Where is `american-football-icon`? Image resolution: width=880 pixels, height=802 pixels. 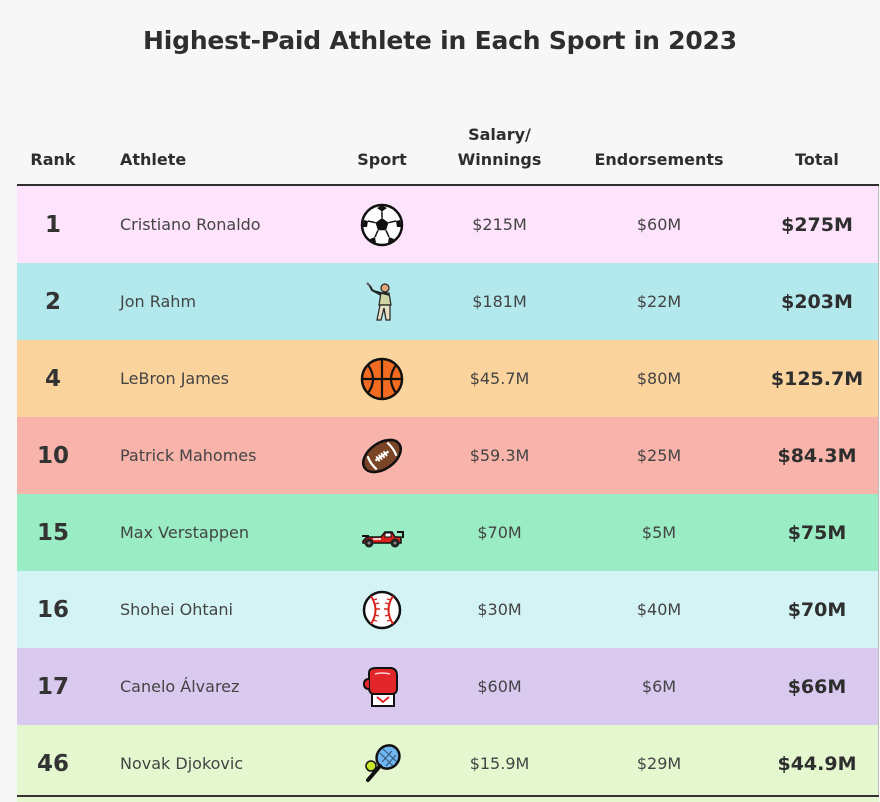
american-football-icon is located at coordinates (382, 455).